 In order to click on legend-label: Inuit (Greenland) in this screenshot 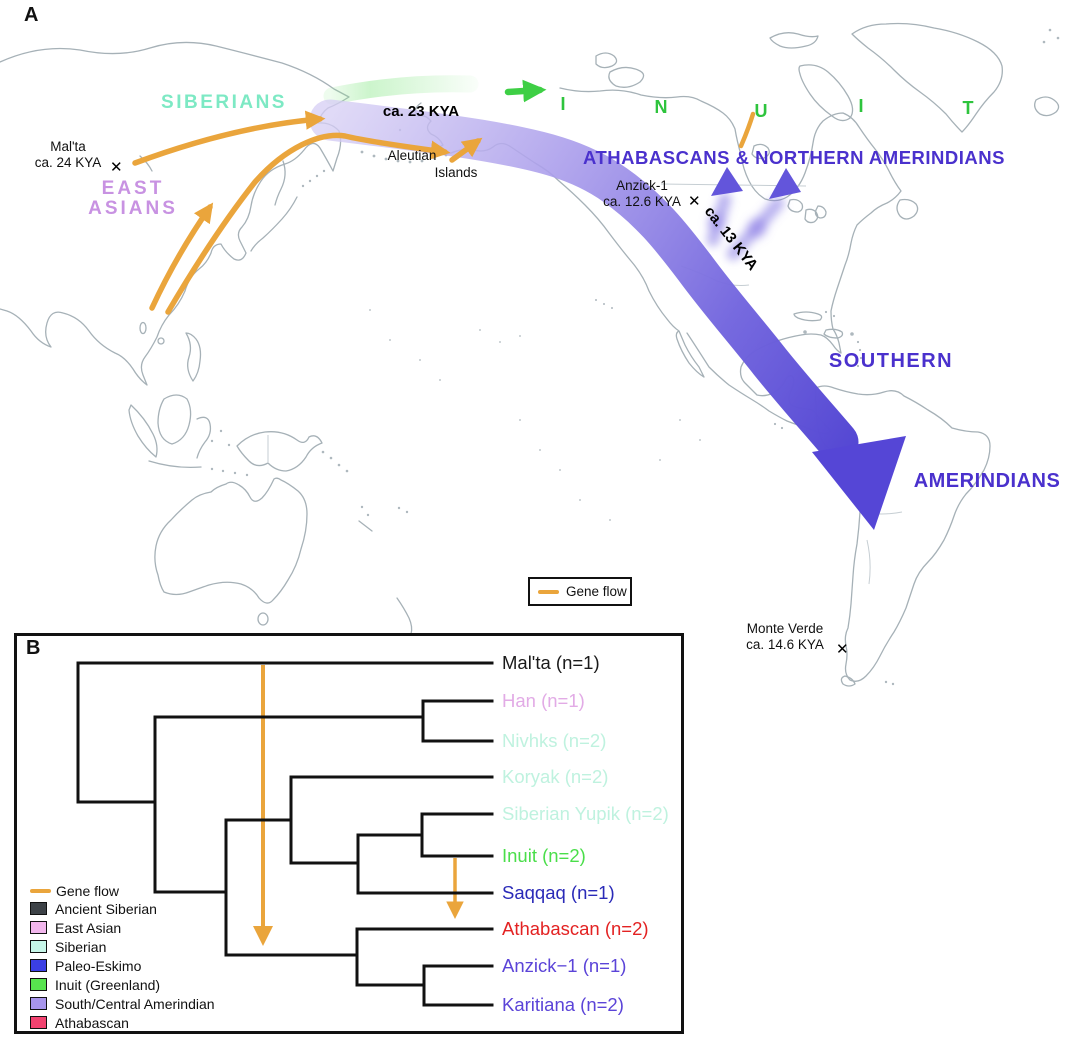, I will do `click(108, 984)`.